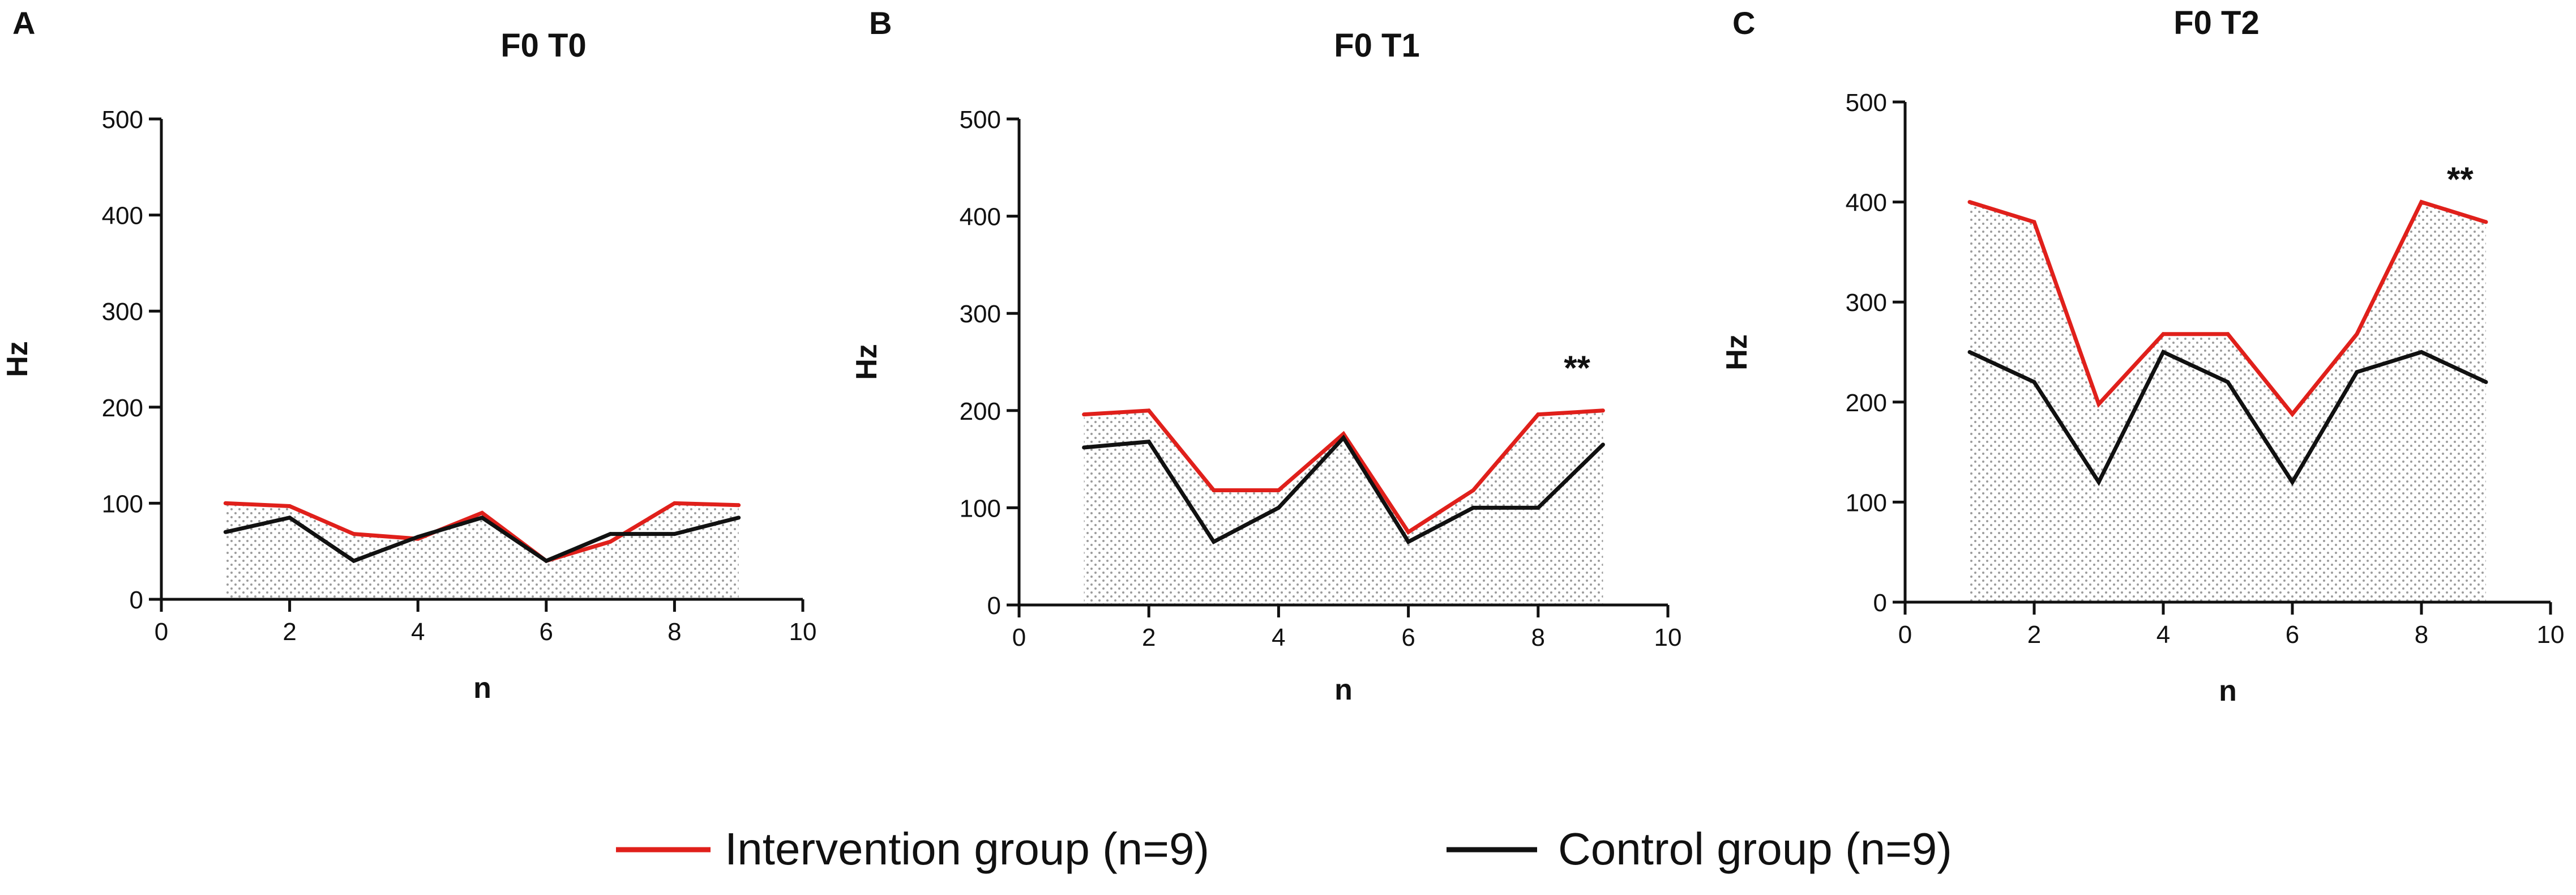  I want to click on chart-title: F0 T2, so click(2216, 23).